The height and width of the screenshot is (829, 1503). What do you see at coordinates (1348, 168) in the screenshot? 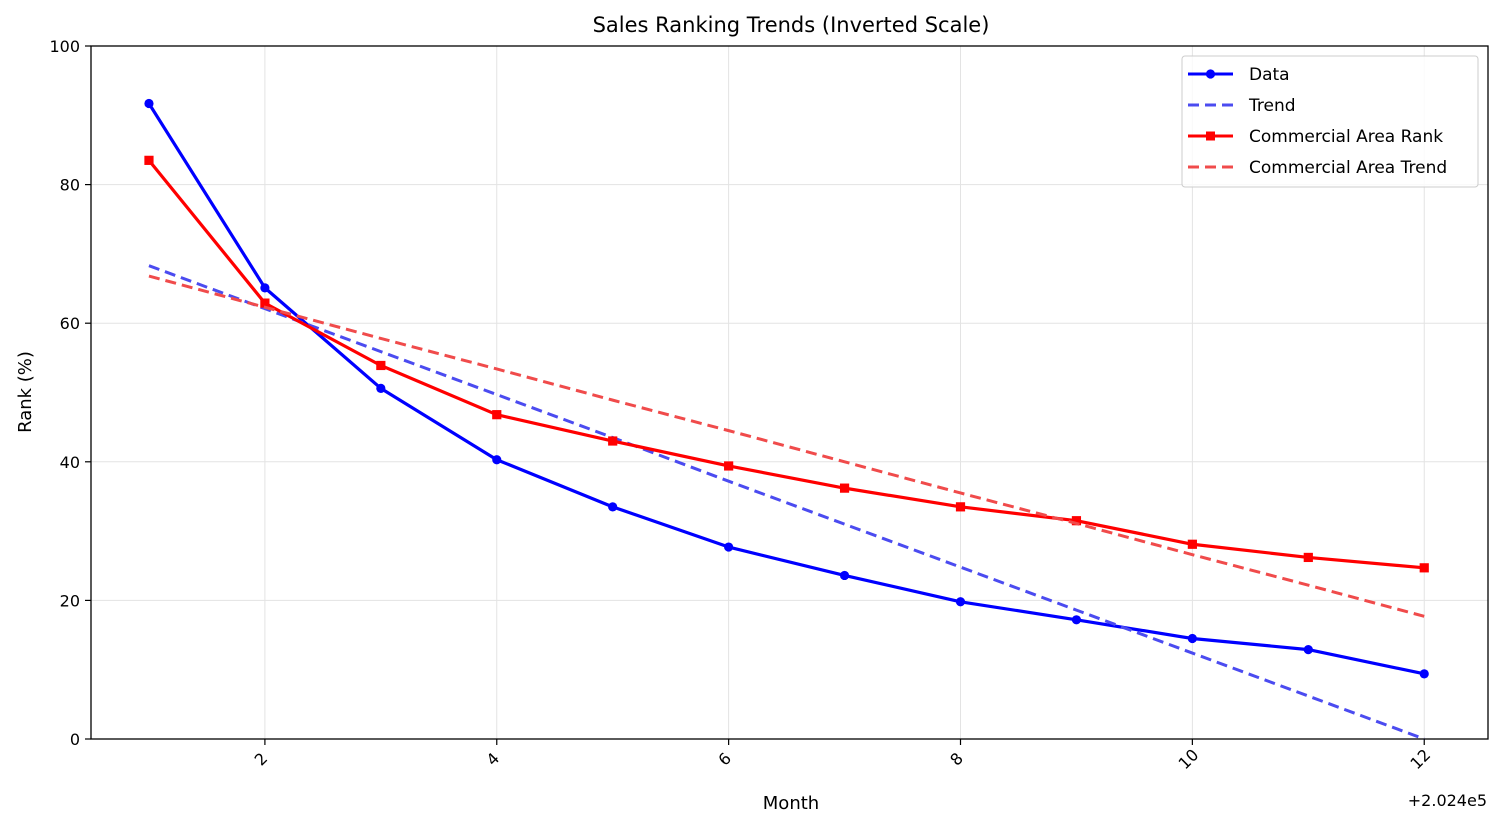
I see `legend-label: Commercial Area Trend` at bounding box center [1348, 168].